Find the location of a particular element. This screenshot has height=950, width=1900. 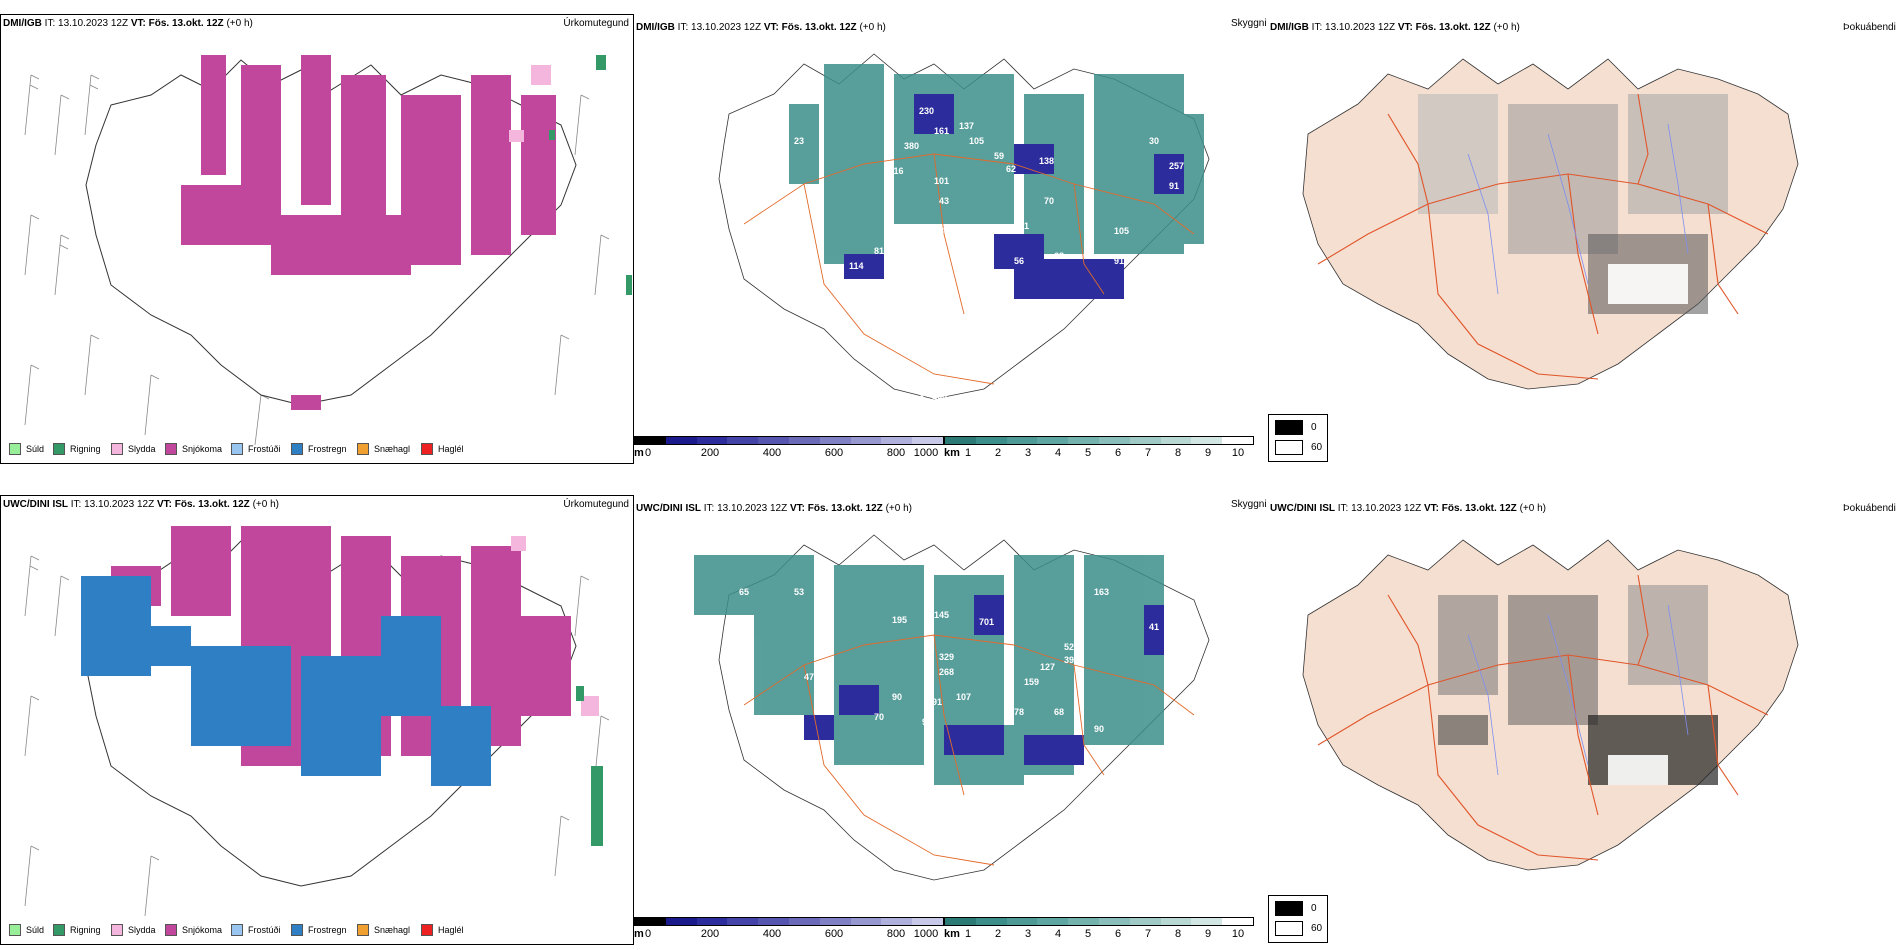

ceiling-value: 701 is located at coordinates (986, 622).